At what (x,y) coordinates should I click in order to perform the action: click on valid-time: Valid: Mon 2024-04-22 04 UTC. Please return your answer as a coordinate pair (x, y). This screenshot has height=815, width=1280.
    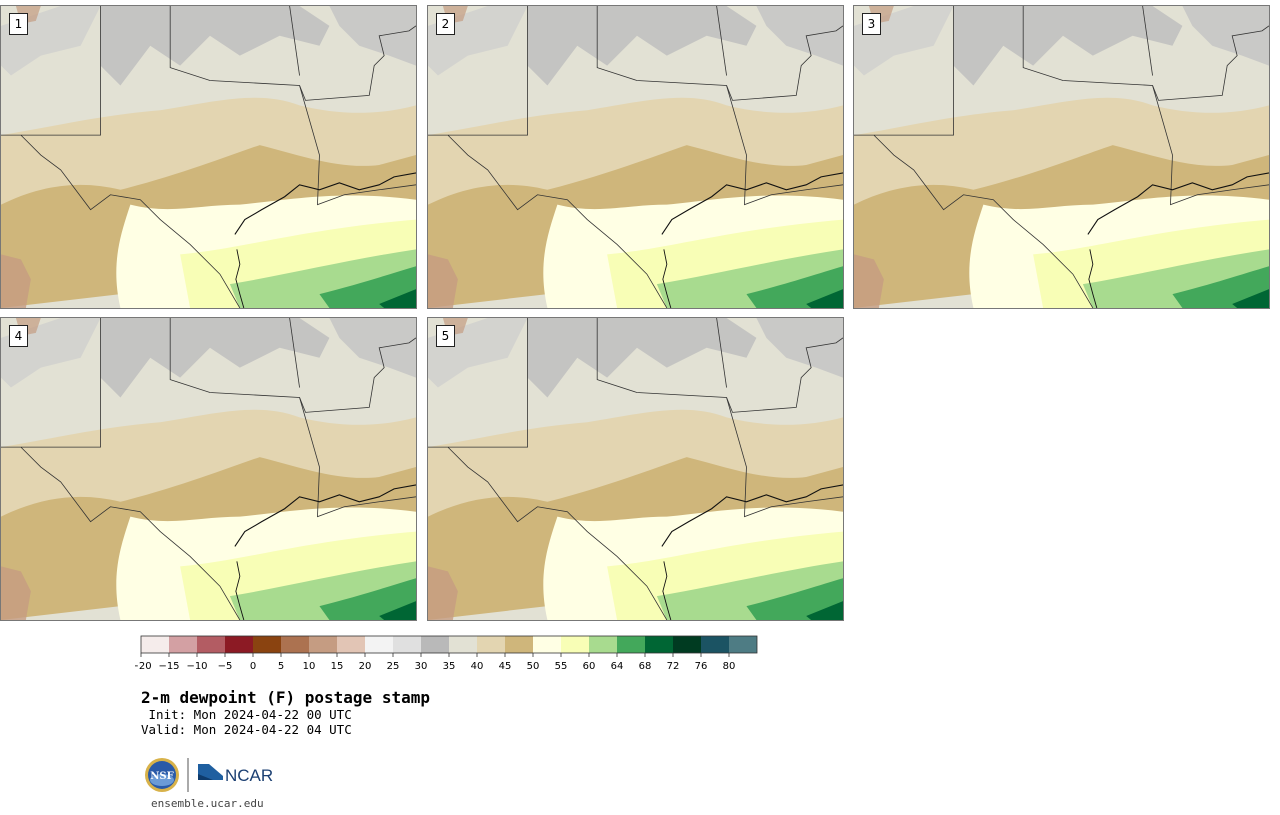
    Looking at the image, I should click on (246, 729).